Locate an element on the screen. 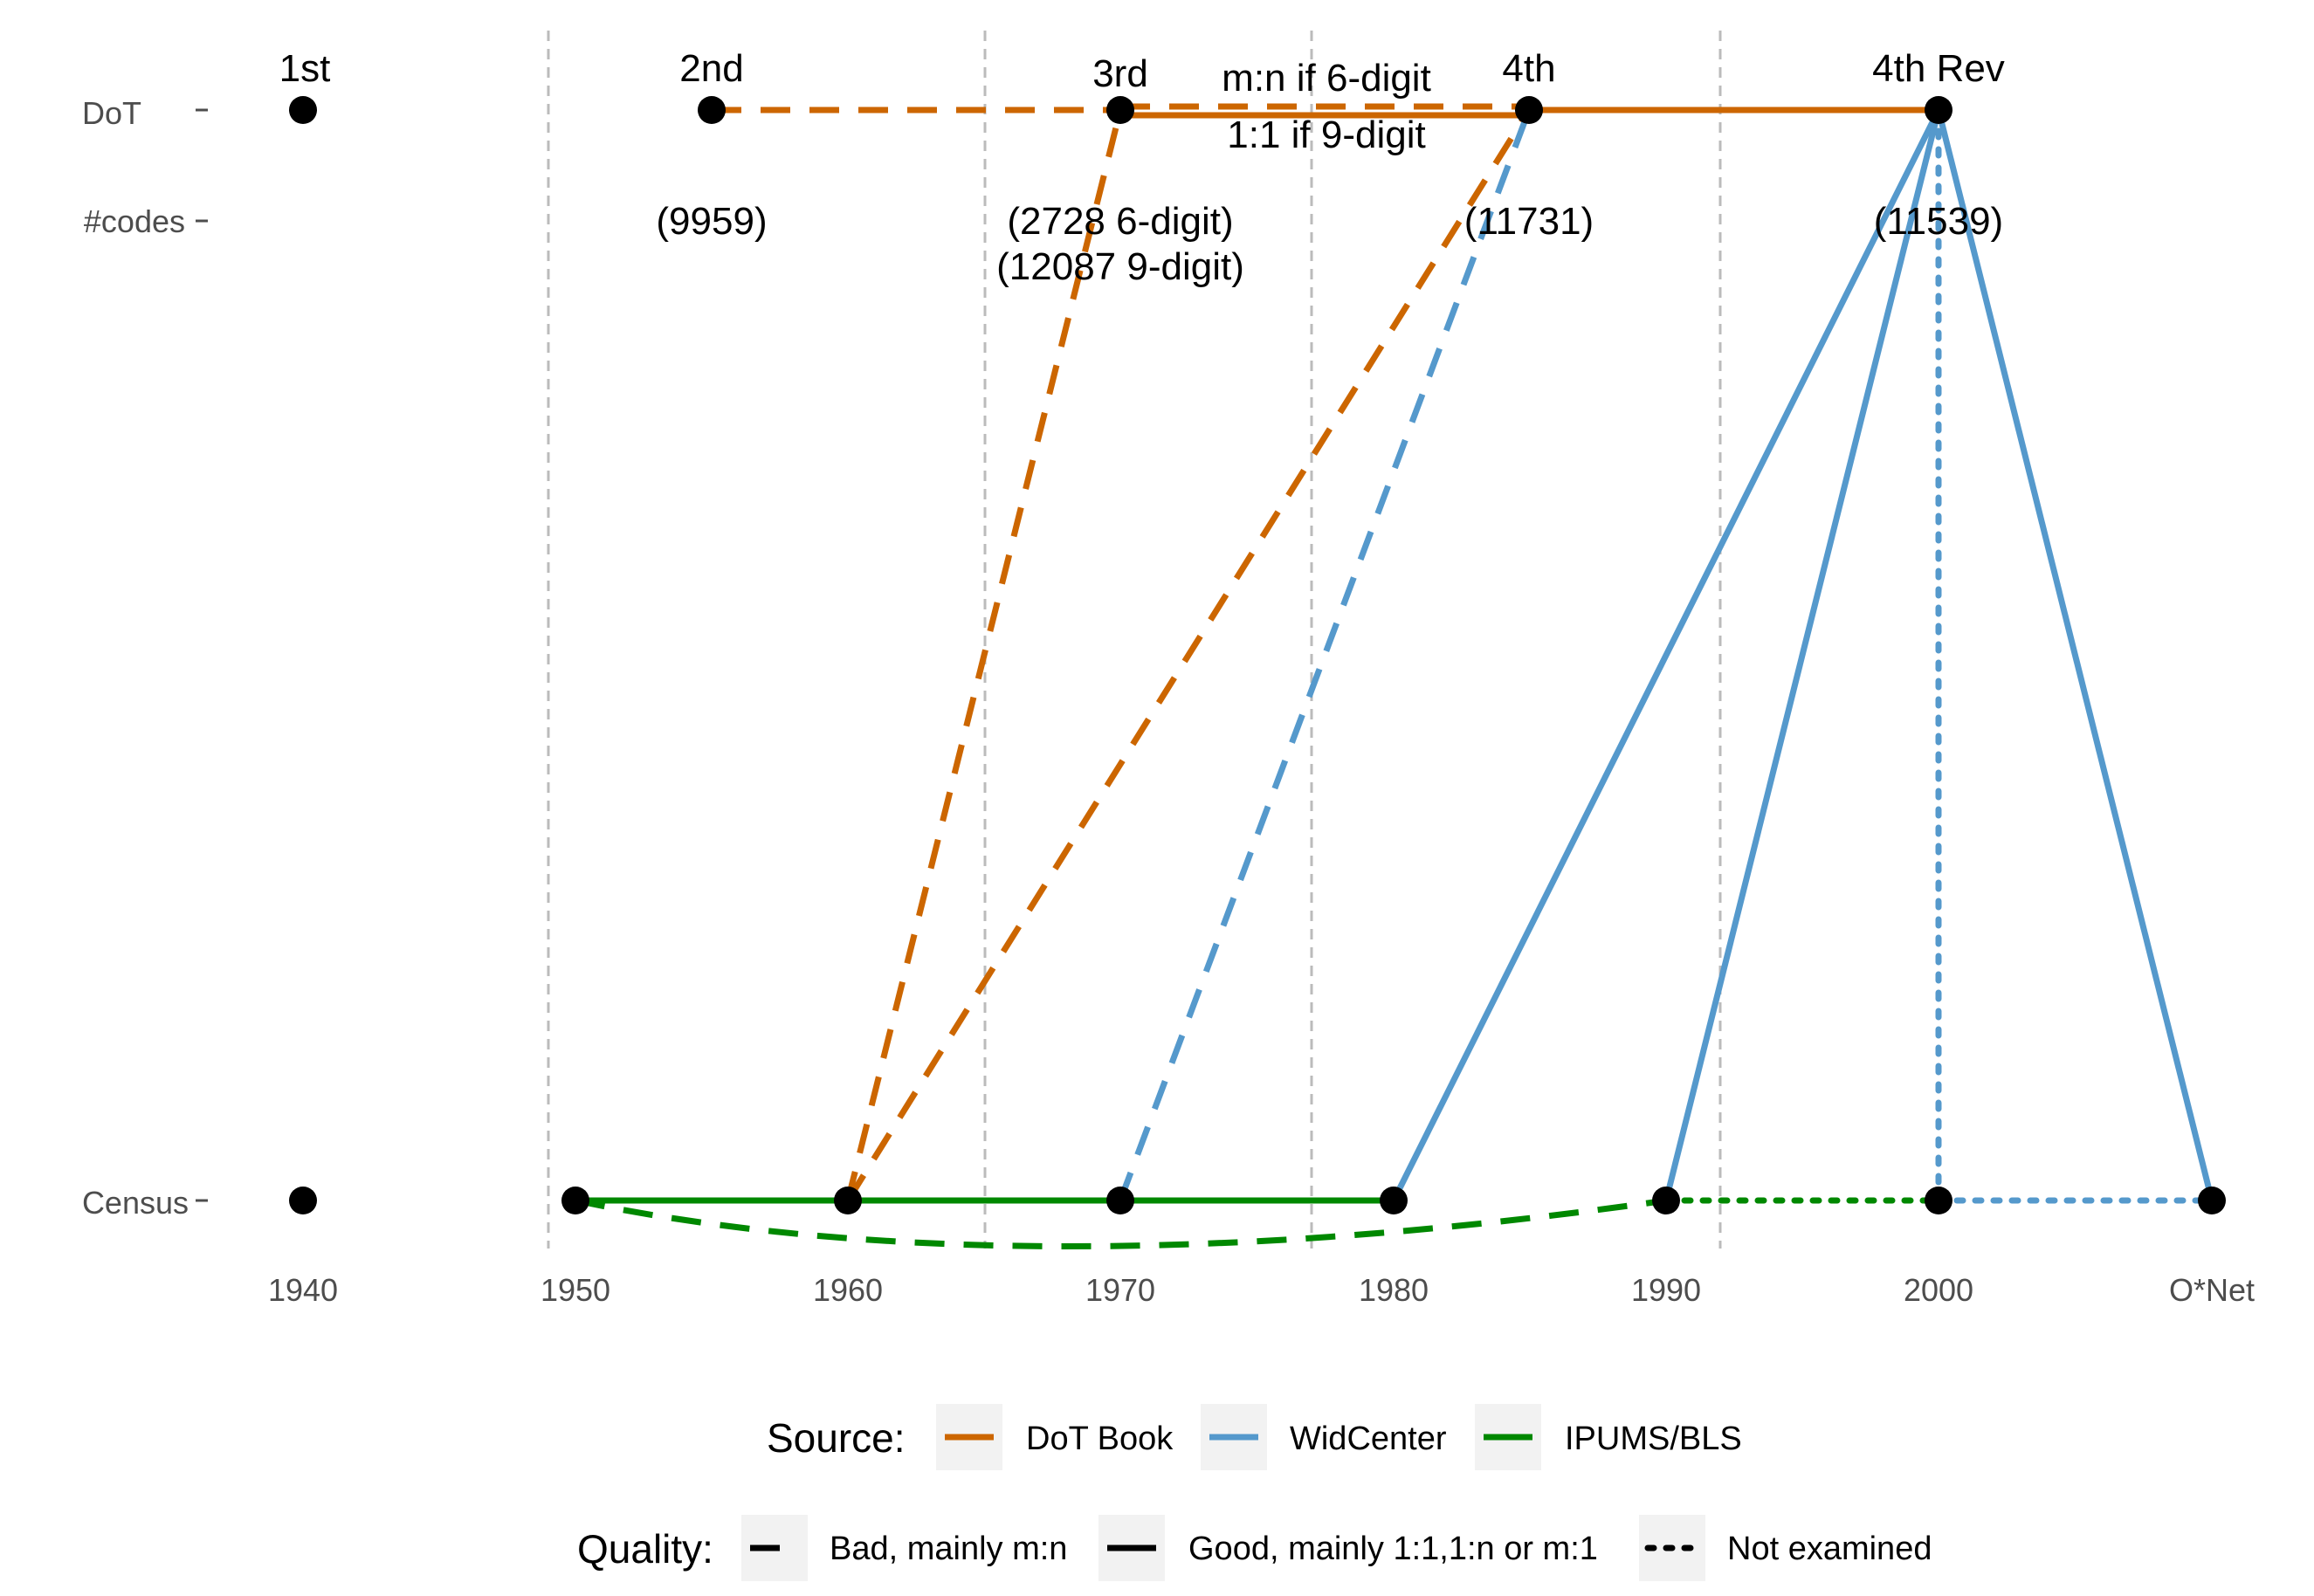 This screenshot has height=1596, width=2314. x-tick-label: 1980 is located at coordinates (1394, 1290).